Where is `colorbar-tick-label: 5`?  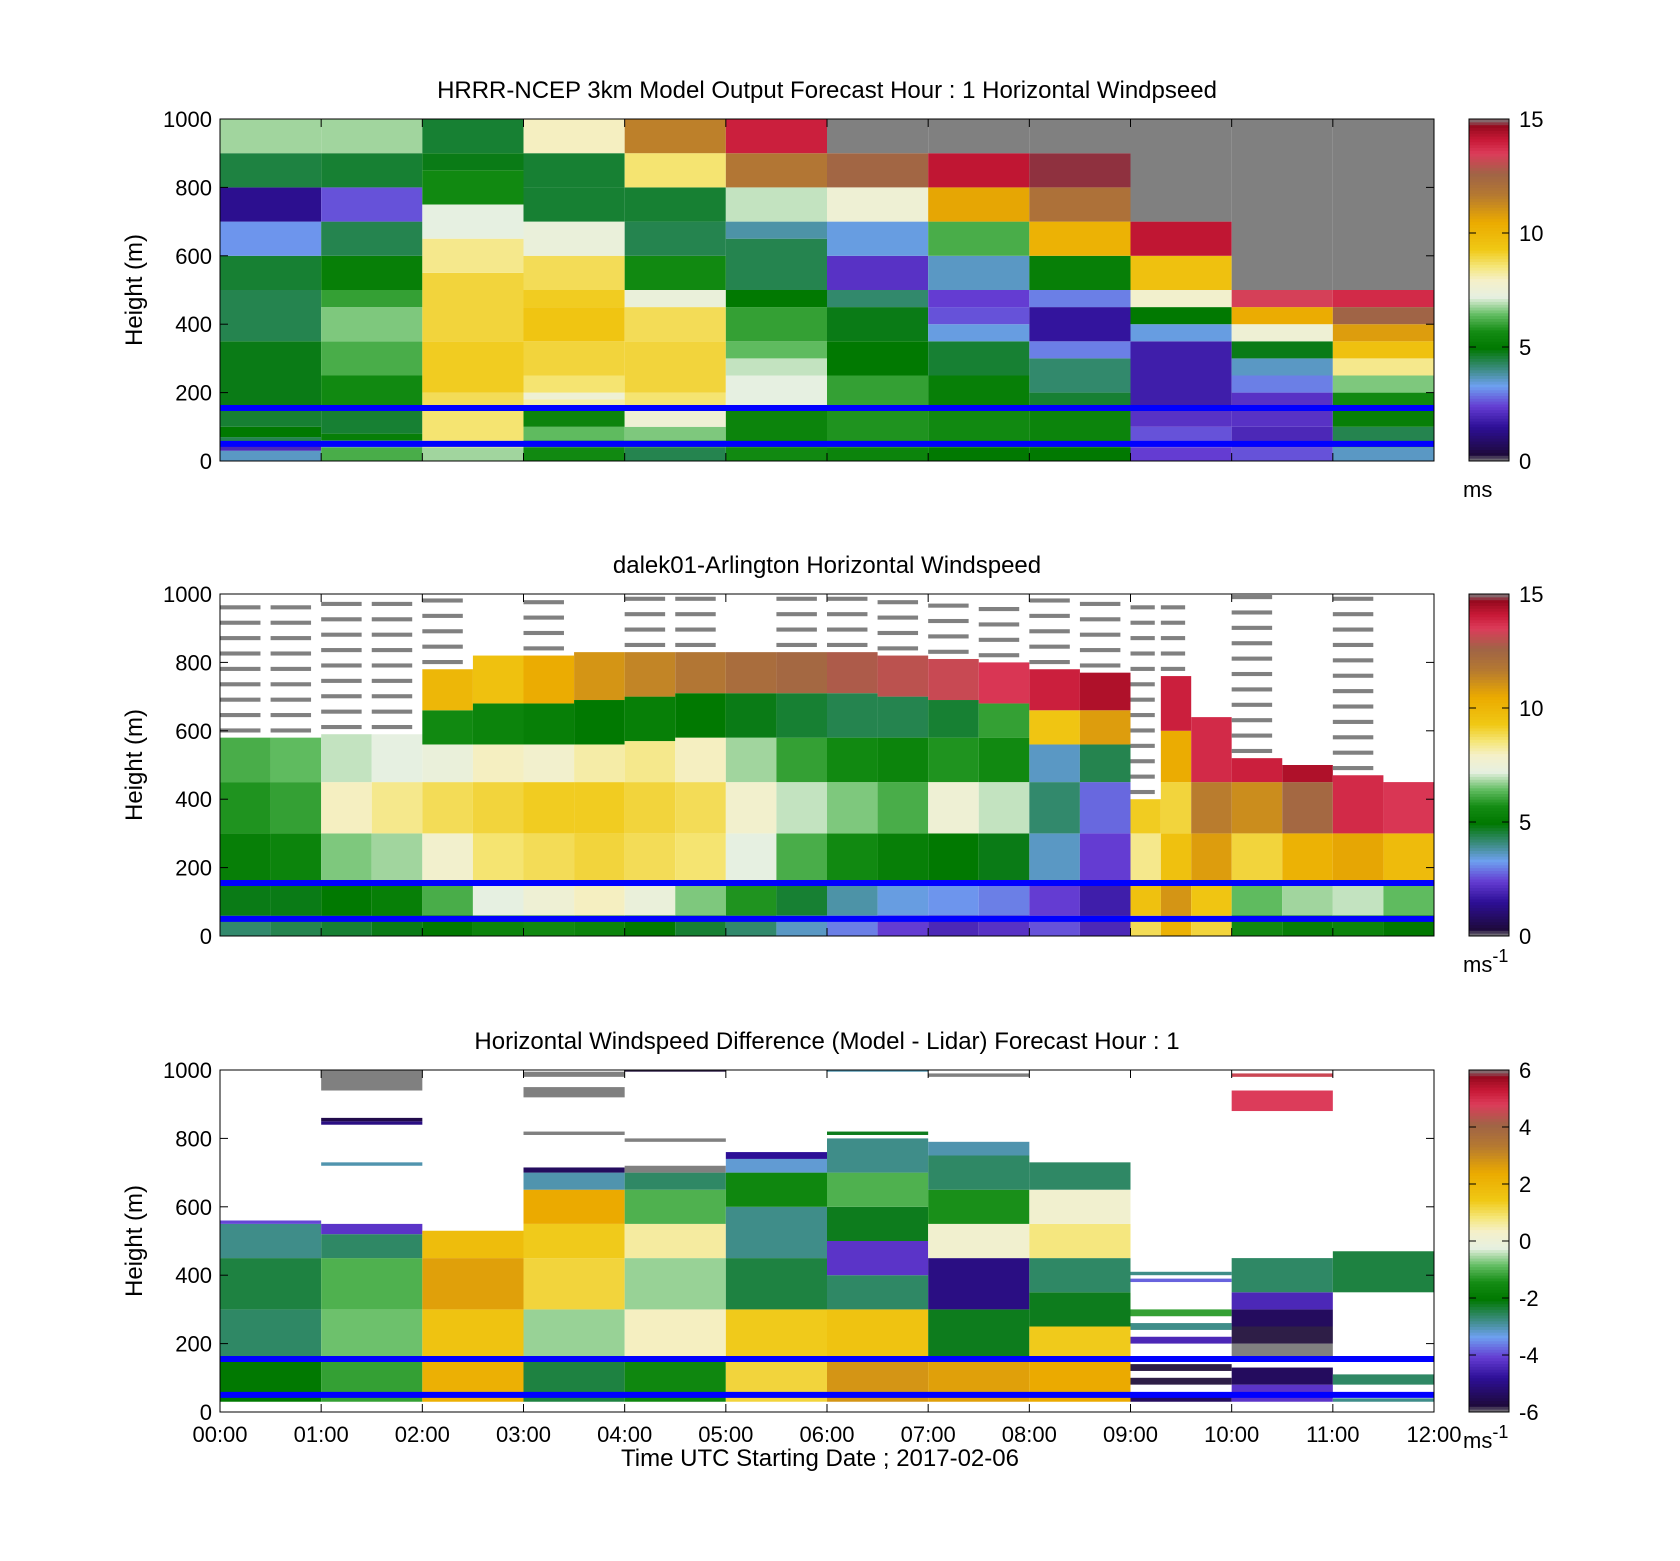
colorbar-tick-label: 5 is located at coordinates (1525, 347).